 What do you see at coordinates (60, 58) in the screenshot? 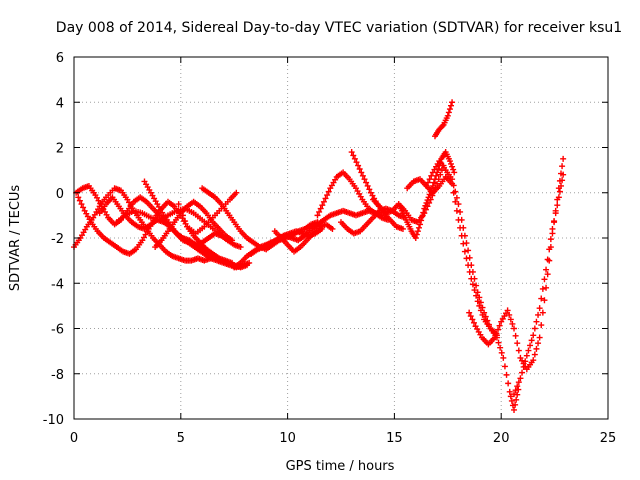
I see `y-tick-label: 6` at bounding box center [60, 58].